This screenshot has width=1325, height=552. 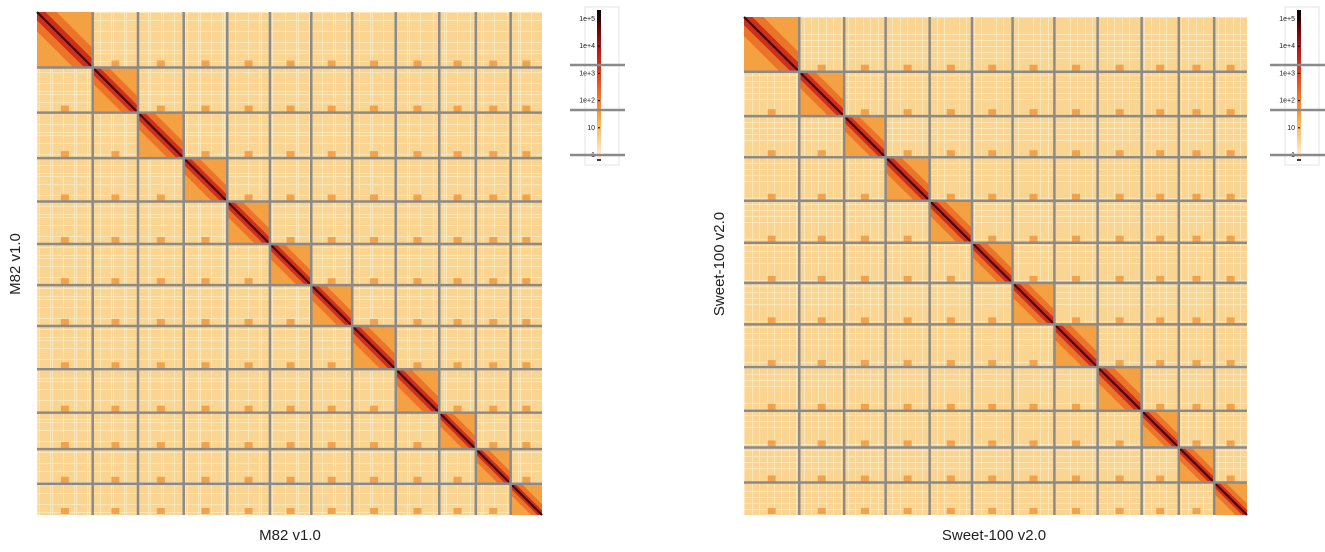 What do you see at coordinates (1302, 86) in the screenshot?
I see `colorbar-frame` at bounding box center [1302, 86].